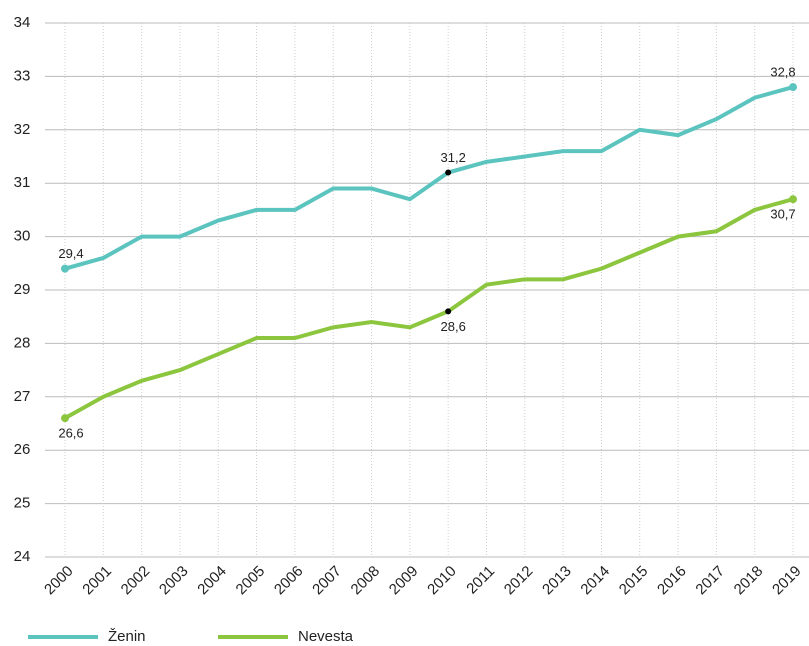 This screenshot has height=646, width=809. Describe the element at coordinates (787, 581) in the screenshot. I see `x-tick-label: 2019` at that location.